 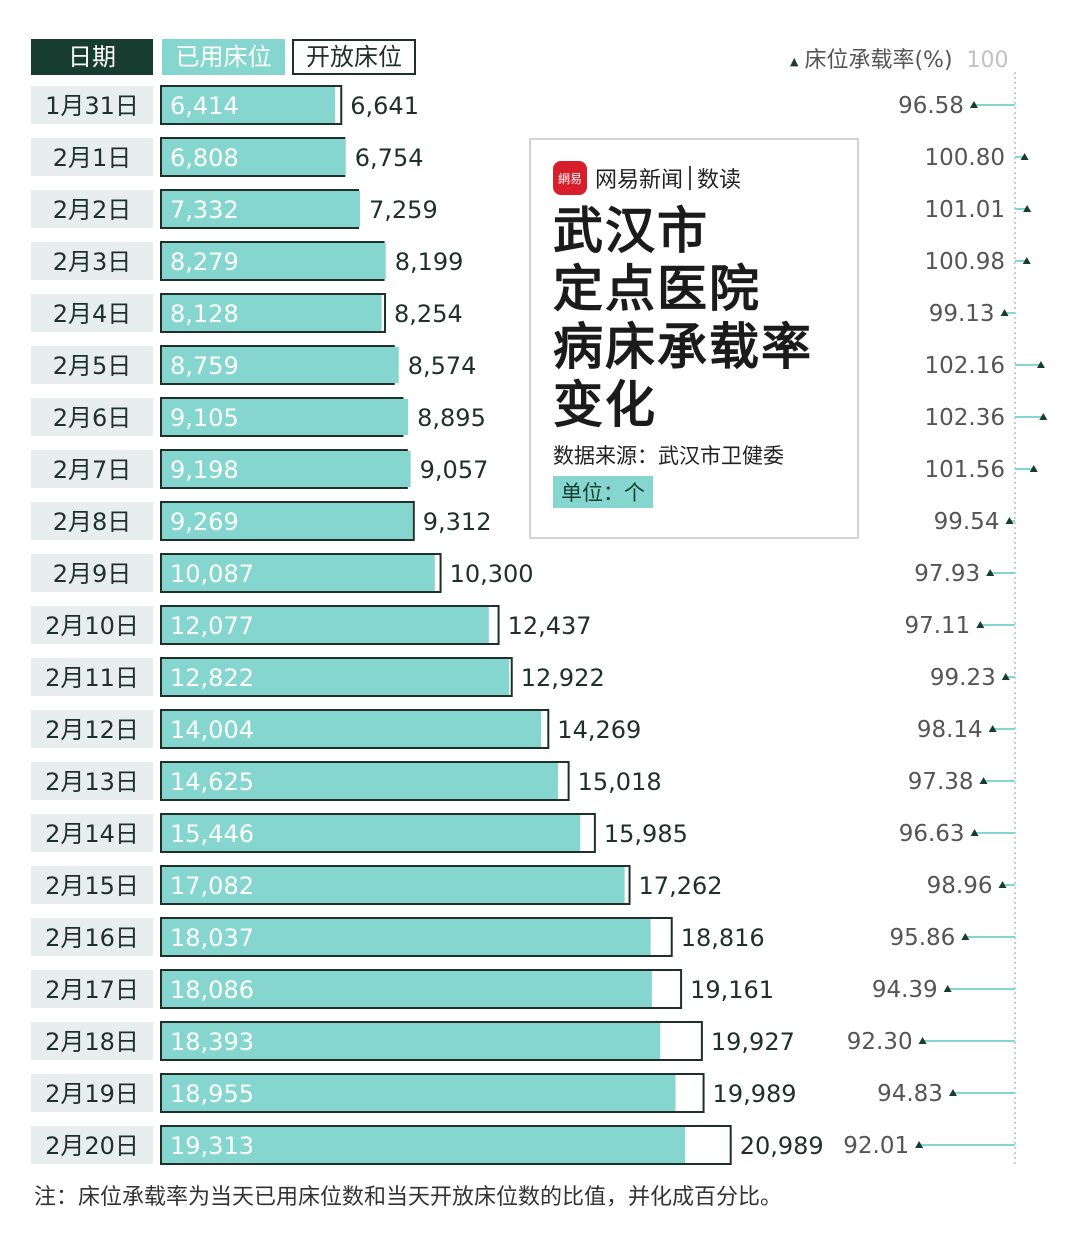 I want to click on date-label: 2月8日, so click(x=92, y=522).